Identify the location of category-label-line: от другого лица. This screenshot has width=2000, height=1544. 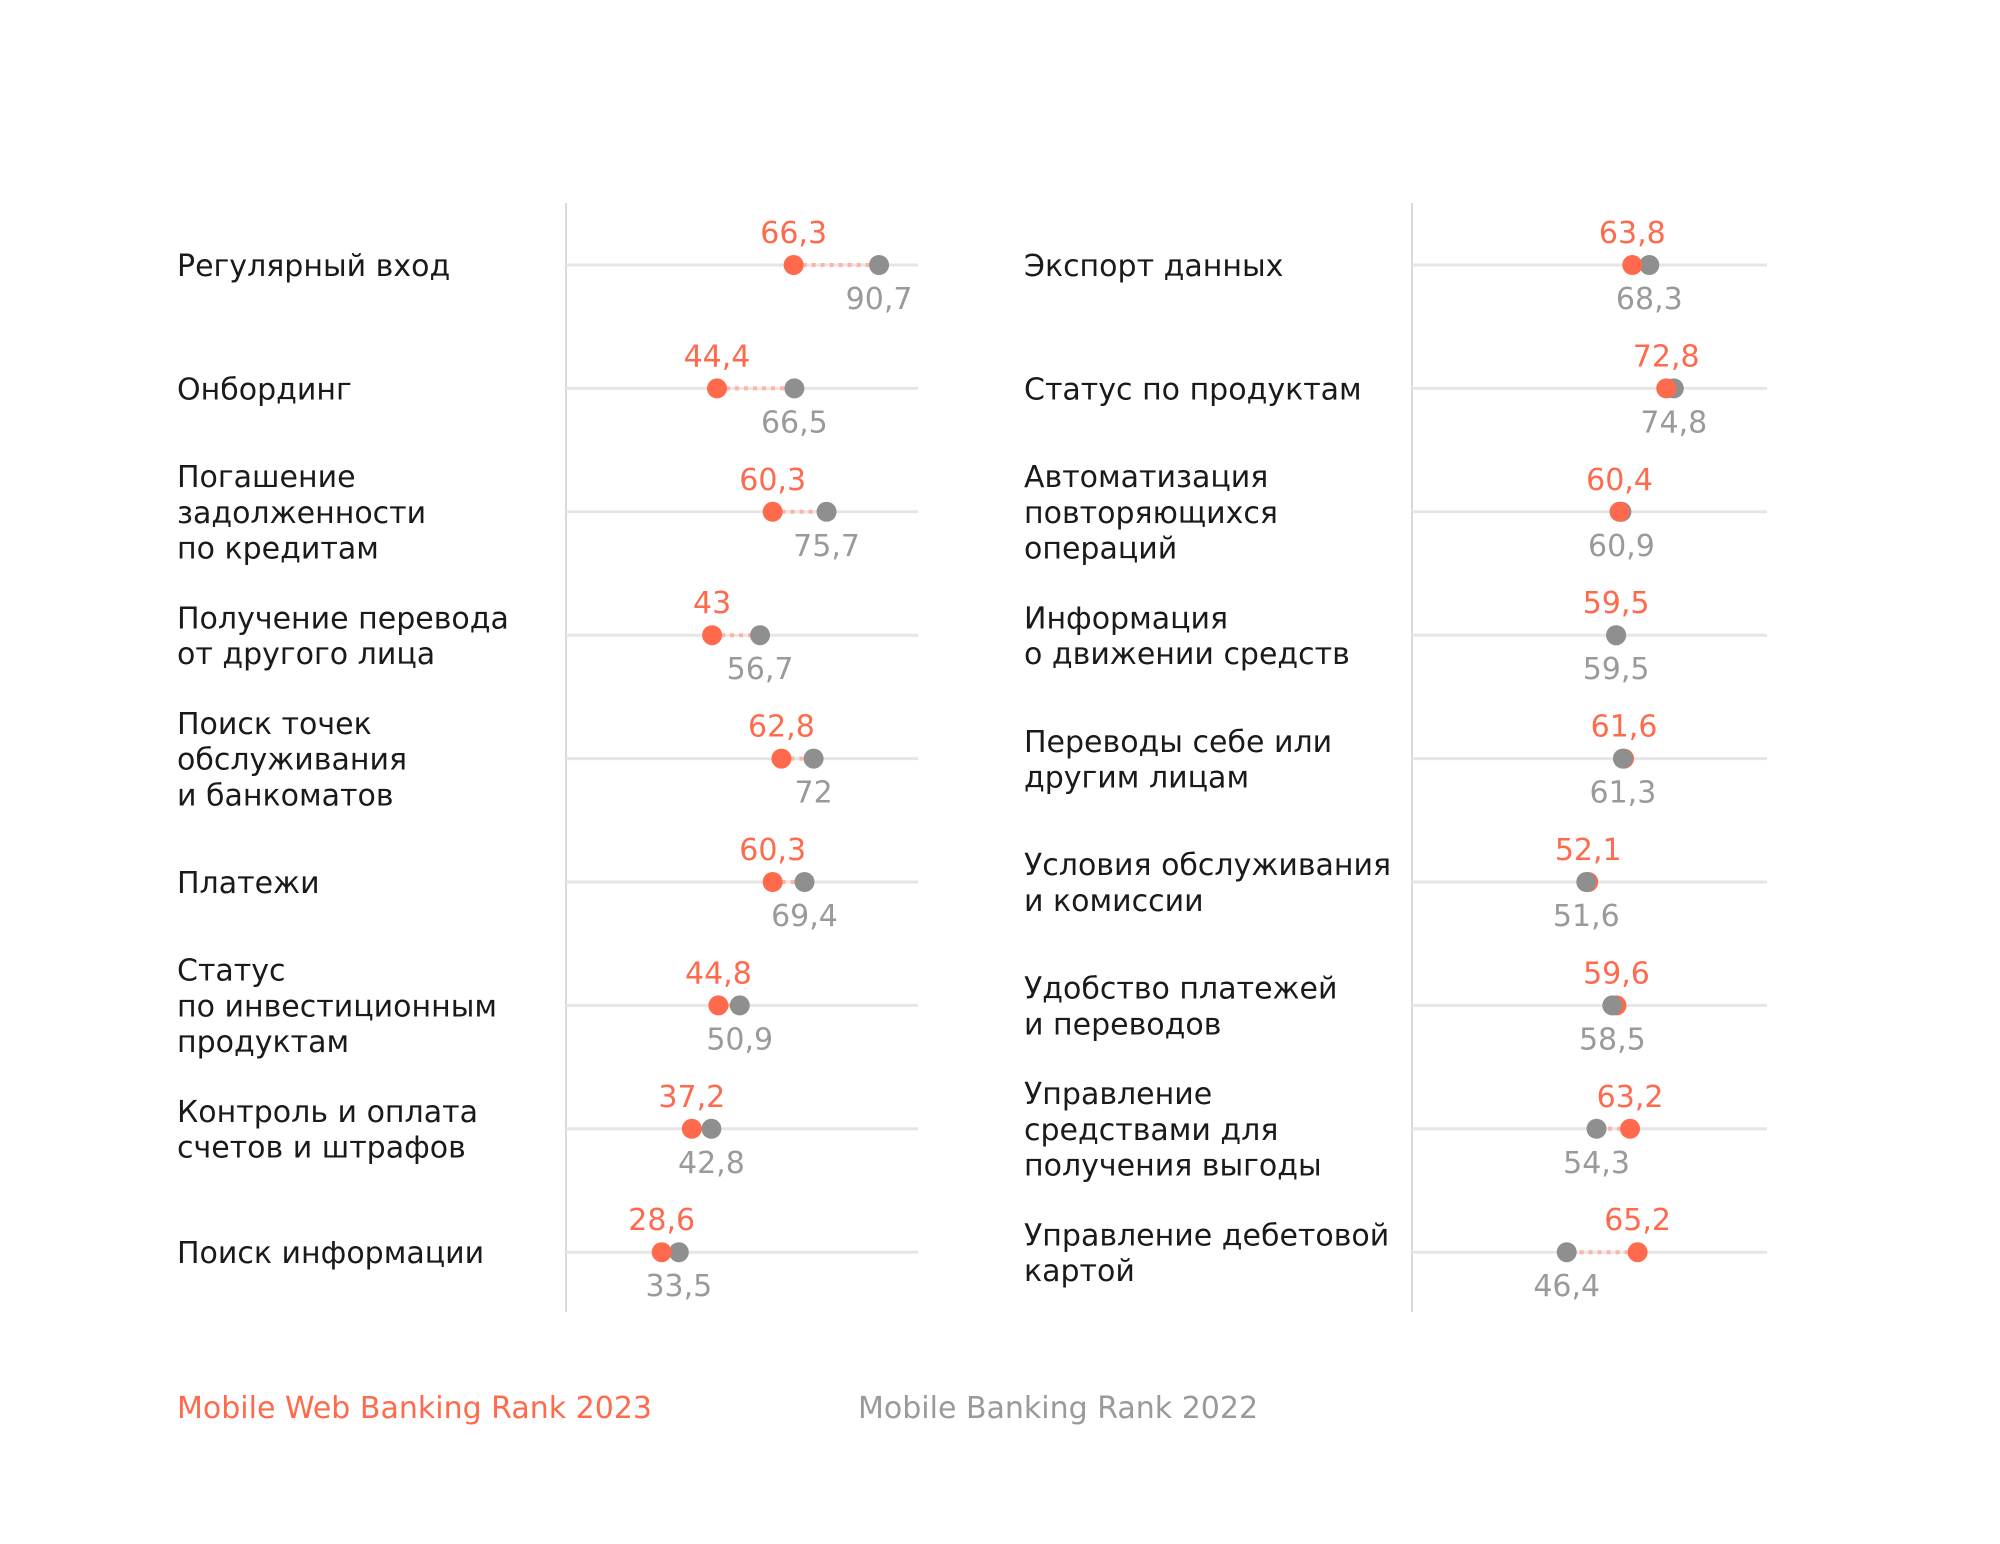
(306, 654).